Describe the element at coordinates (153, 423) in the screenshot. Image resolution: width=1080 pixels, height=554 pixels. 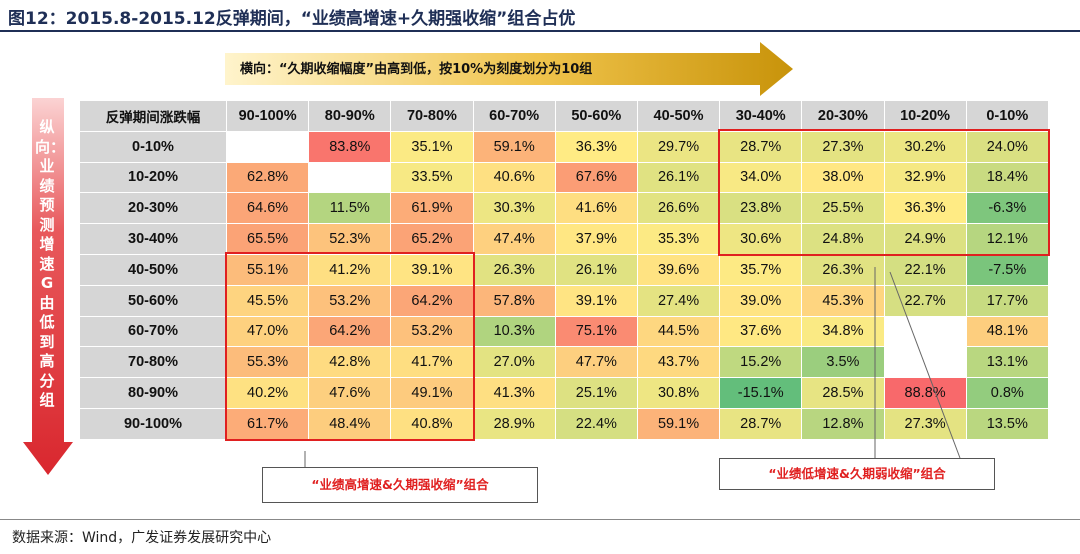
I see `row-header: 90-100%` at that location.